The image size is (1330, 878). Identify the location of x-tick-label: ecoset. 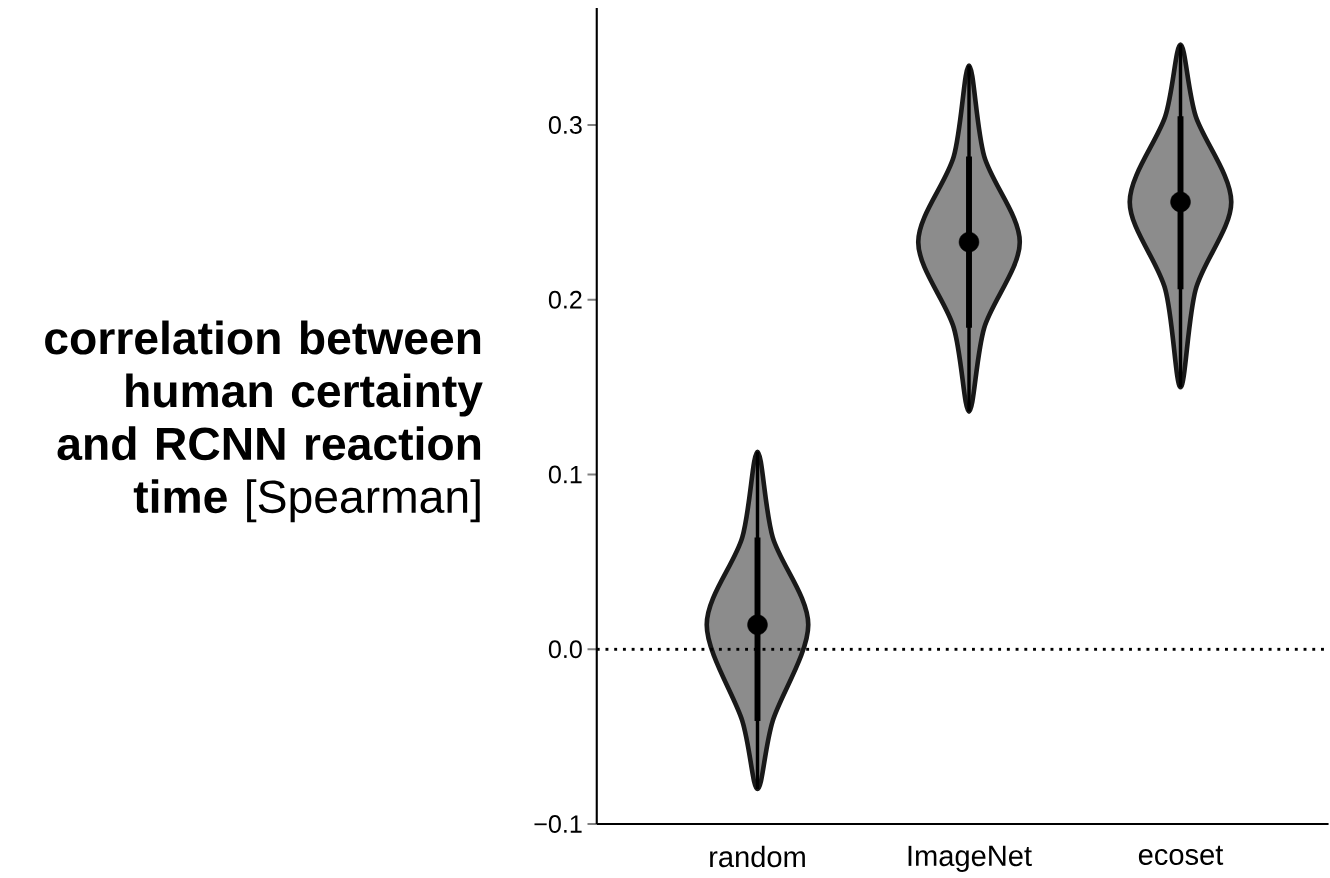
(1181, 856).